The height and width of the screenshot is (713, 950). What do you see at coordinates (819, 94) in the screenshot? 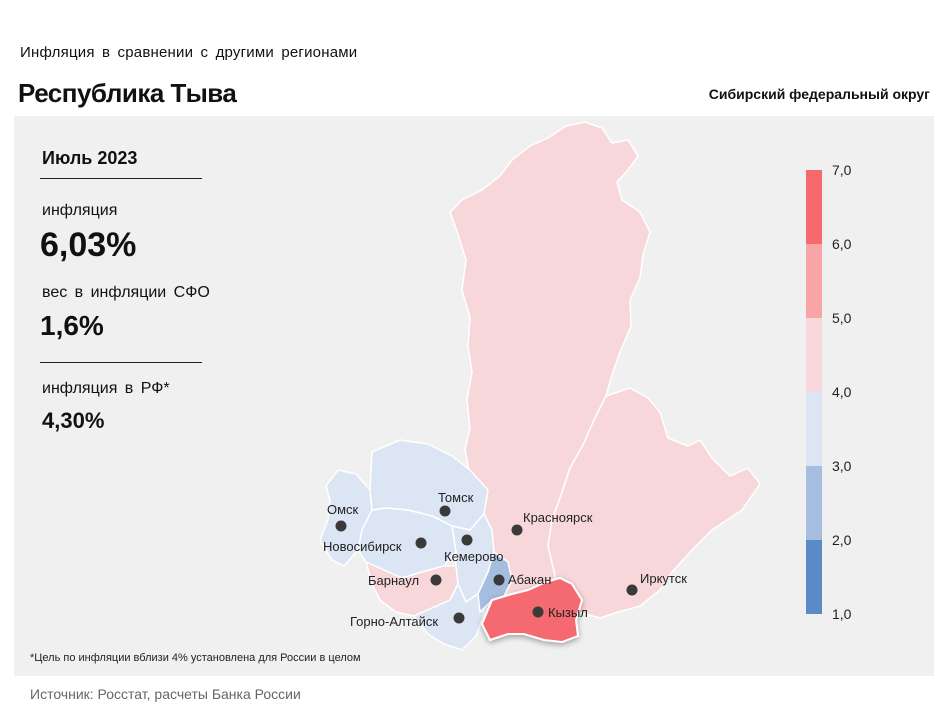
I see `district-label: Сибирский федеральный округ` at bounding box center [819, 94].